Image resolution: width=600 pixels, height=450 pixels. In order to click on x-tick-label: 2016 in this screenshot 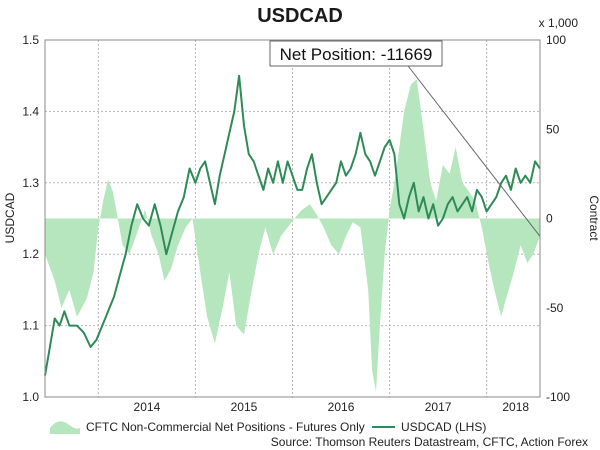, I will do `click(341, 407)`.